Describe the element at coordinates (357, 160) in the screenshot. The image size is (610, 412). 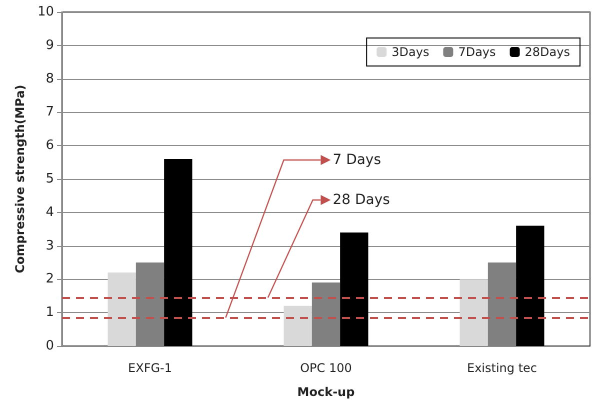
I see `legend-label: 7 Days` at that location.